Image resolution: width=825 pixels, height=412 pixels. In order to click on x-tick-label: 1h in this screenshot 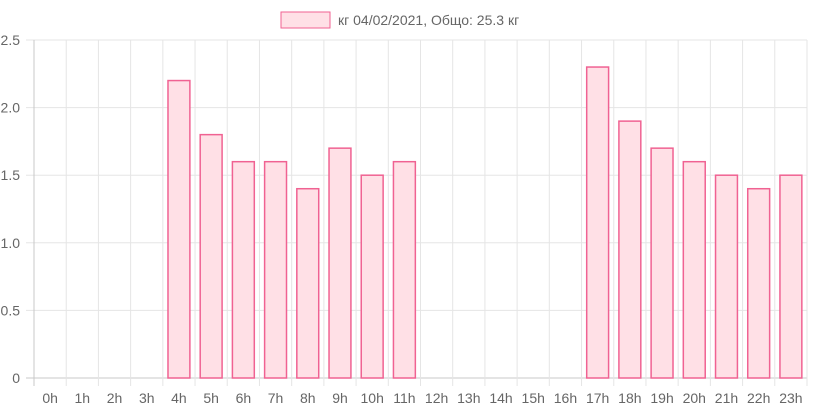, I will do `click(83, 398)`.